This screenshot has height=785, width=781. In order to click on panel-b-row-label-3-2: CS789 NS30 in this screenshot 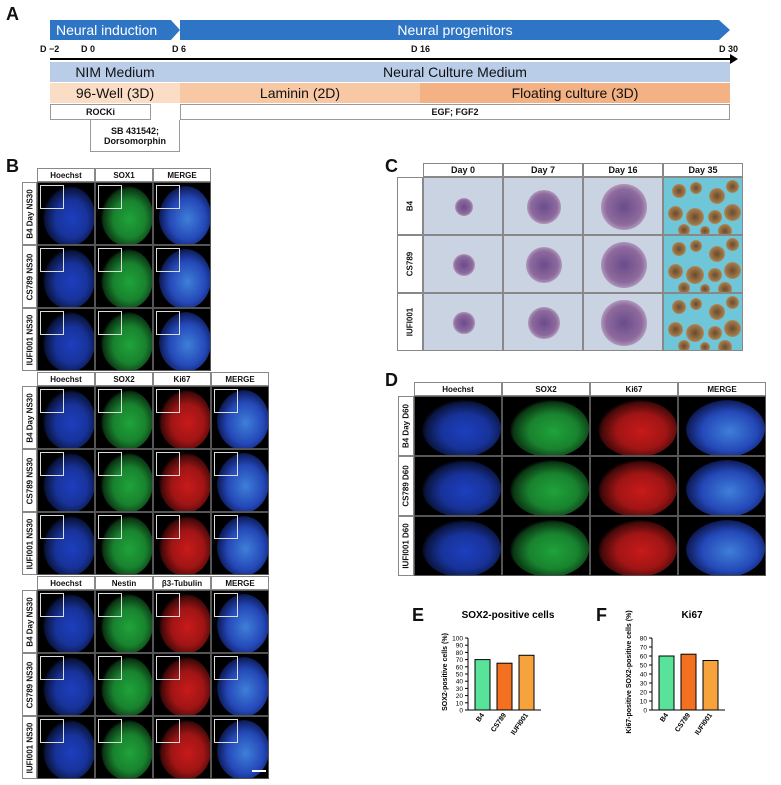, I will do `click(29, 684)`.